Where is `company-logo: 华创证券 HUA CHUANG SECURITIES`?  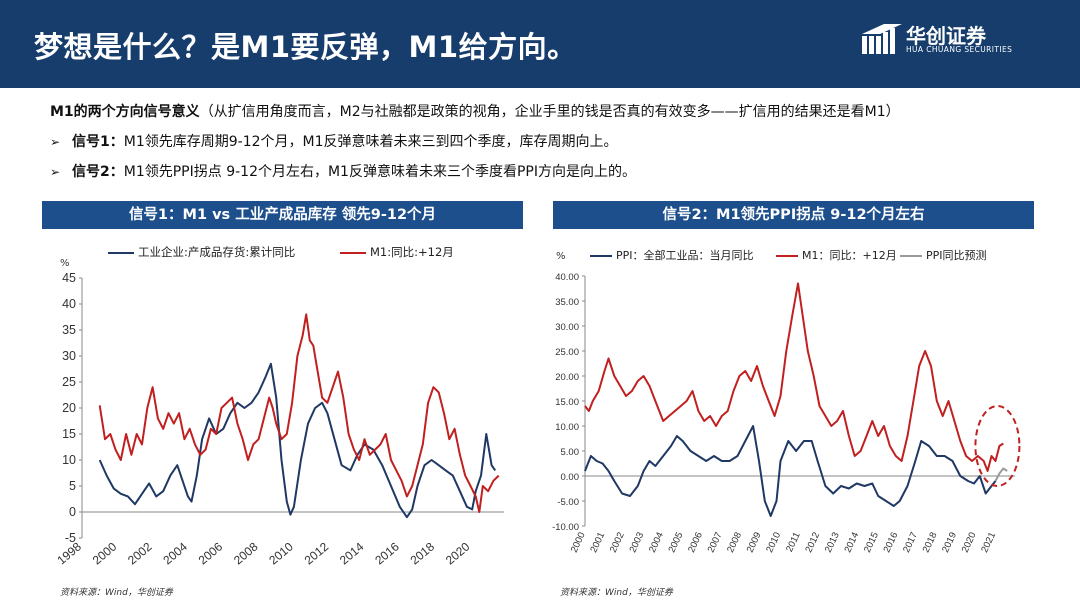 company-logo: 华创证券 HUA CHUANG SECURITIES is located at coordinates (952, 41).